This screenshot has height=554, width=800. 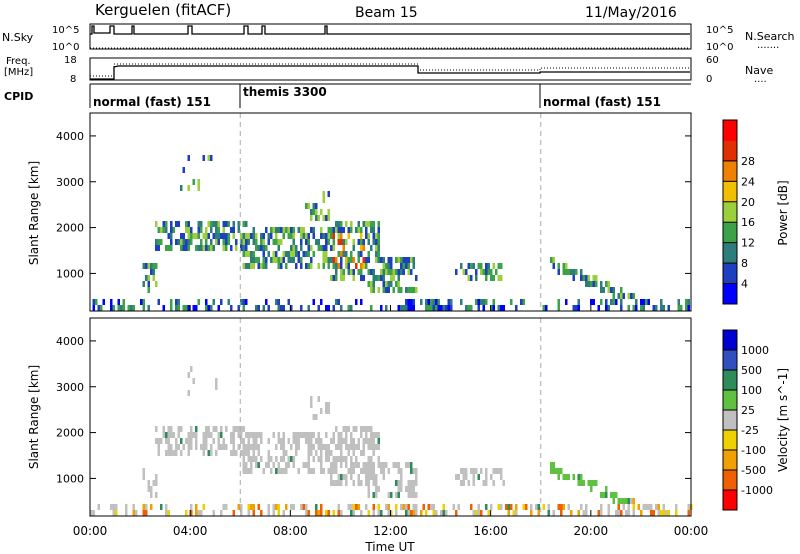 What do you see at coordinates (753, 470) in the screenshot?
I see `vel-cbar-tick-label: -500` at bounding box center [753, 470].